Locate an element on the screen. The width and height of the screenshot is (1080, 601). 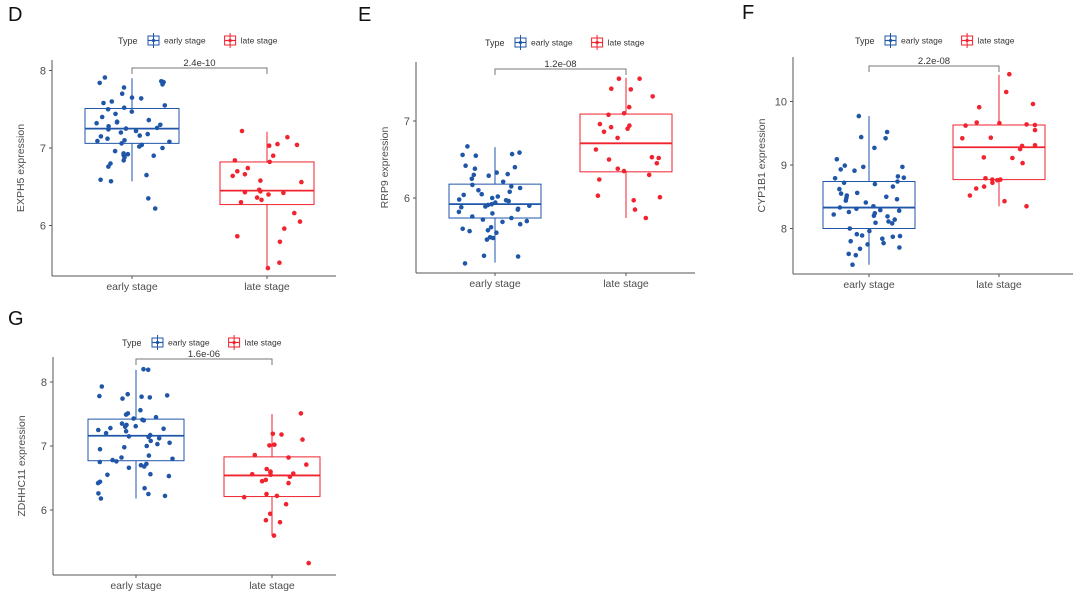
y-tick-label: 8 is located at coordinates (784, 230).